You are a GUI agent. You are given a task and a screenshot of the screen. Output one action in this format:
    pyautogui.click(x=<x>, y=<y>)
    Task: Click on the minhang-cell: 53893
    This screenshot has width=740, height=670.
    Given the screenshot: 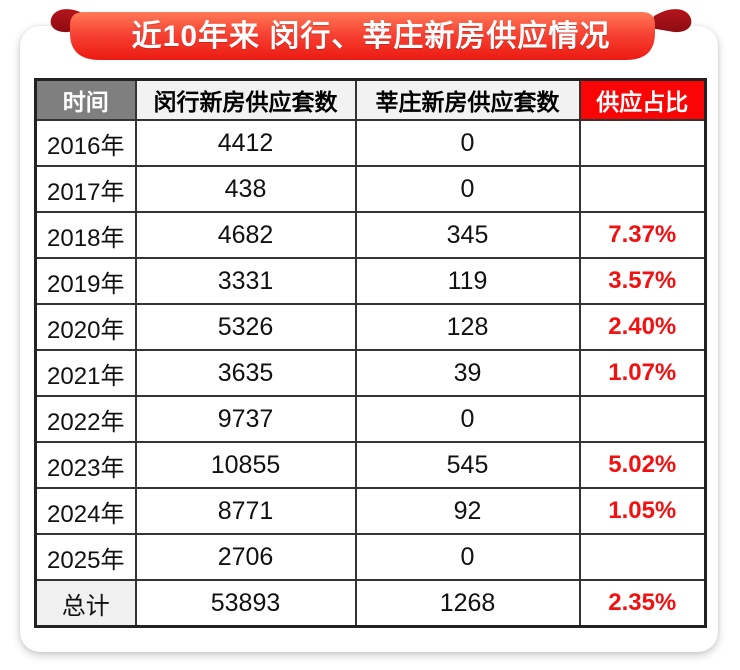 What is the action you would take?
    pyautogui.click(x=245, y=603)
    